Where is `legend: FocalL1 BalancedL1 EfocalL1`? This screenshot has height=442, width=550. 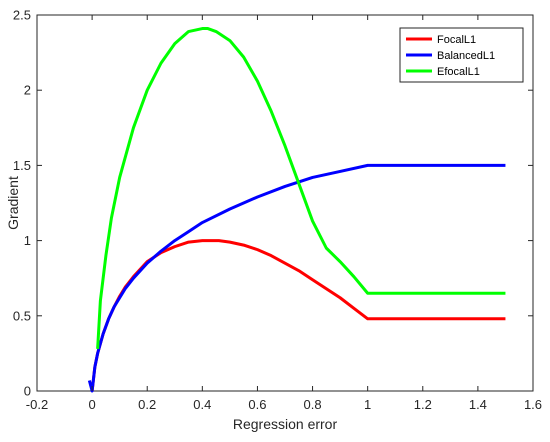
legend: FocalL1 BalancedL1 EfocalL1 is located at coordinates (461, 55).